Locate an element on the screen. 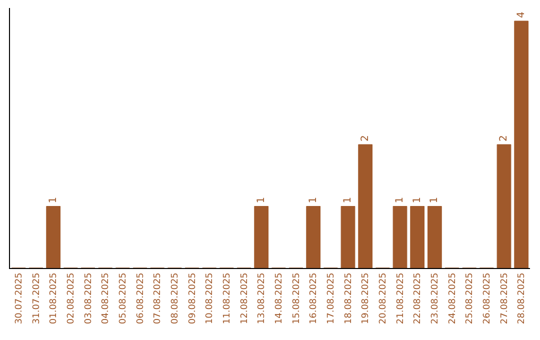 The height and width of the screenshot is (340, 540). x-tick-label: 12.08.2025 is located at coordinates (245, 298).